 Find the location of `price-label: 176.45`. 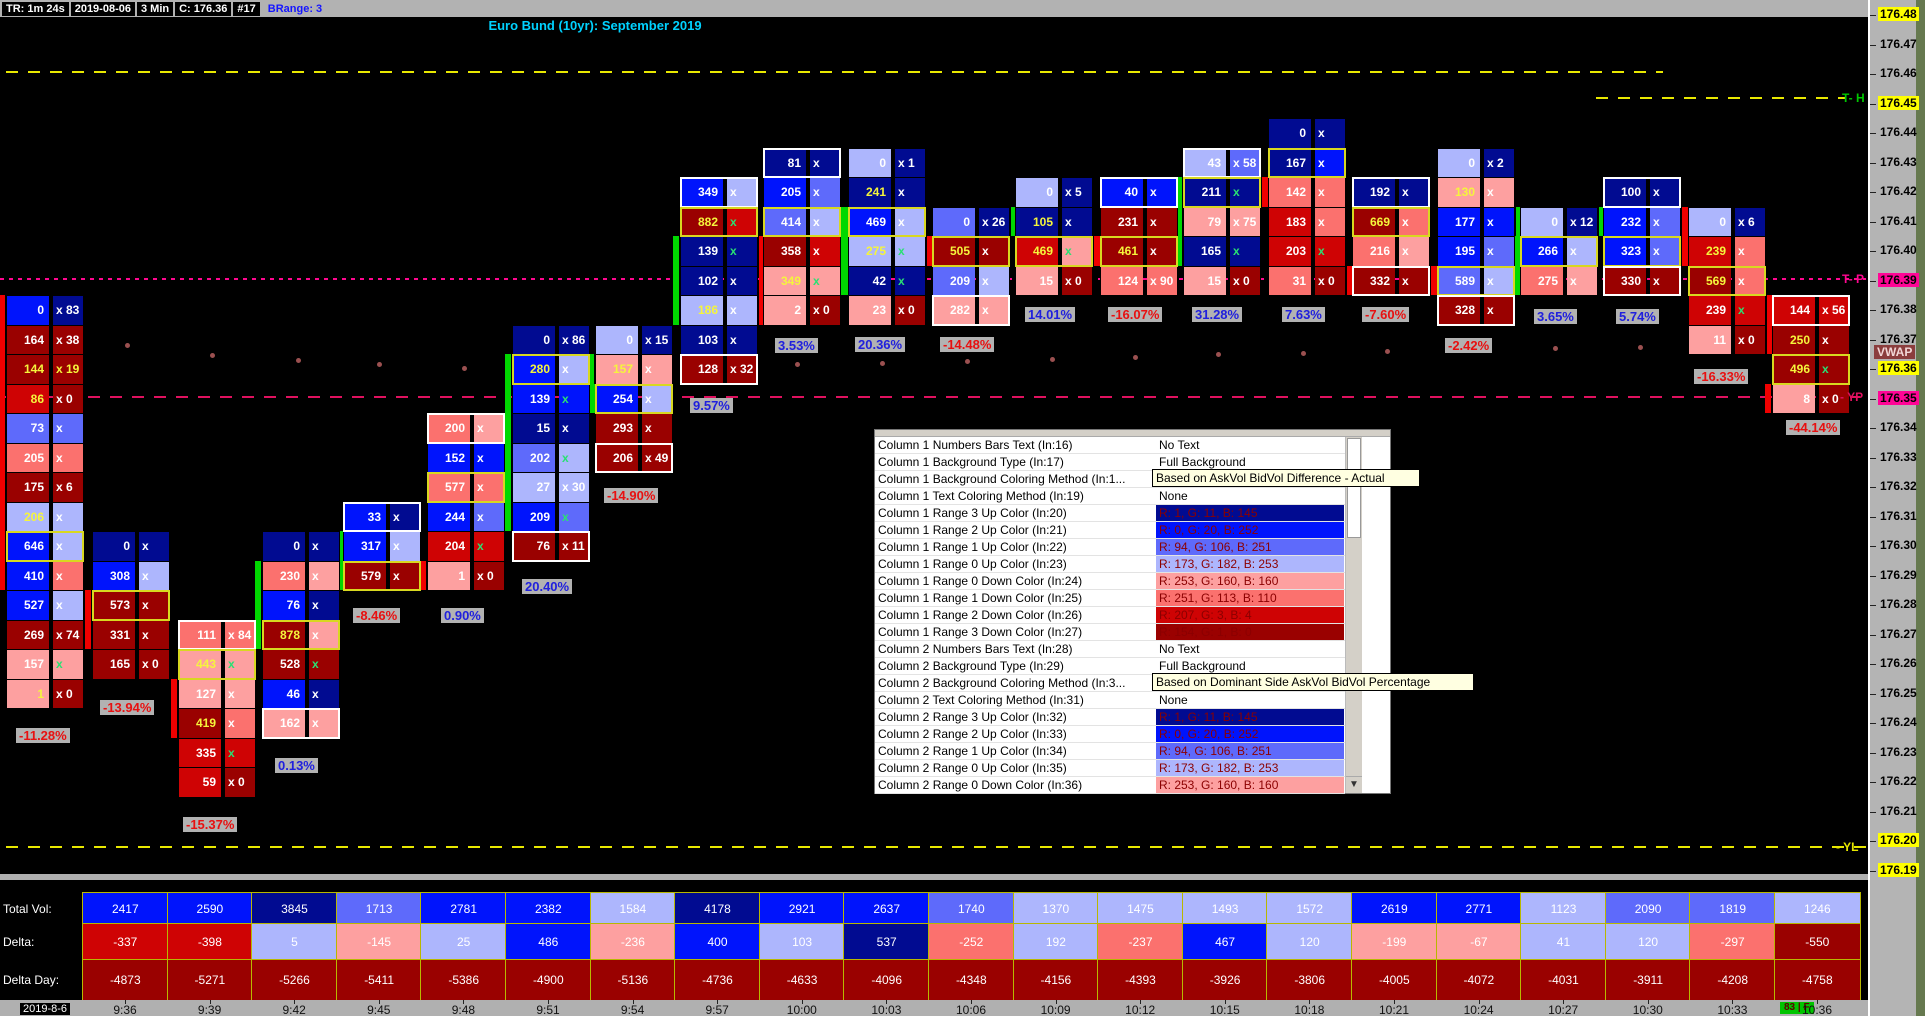

price-label: 176.45 is located at coordinates (1898, 102).